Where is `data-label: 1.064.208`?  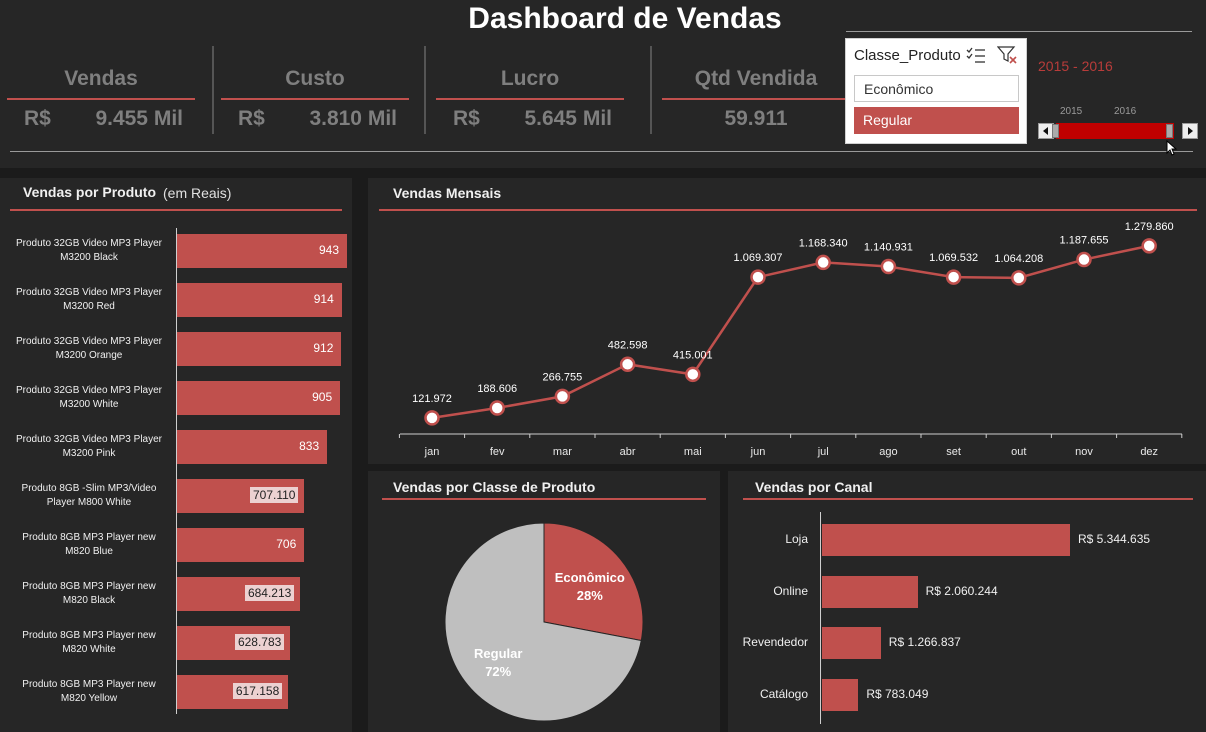 data-label: 1.064.208 is located at coordinates (1018, 259).